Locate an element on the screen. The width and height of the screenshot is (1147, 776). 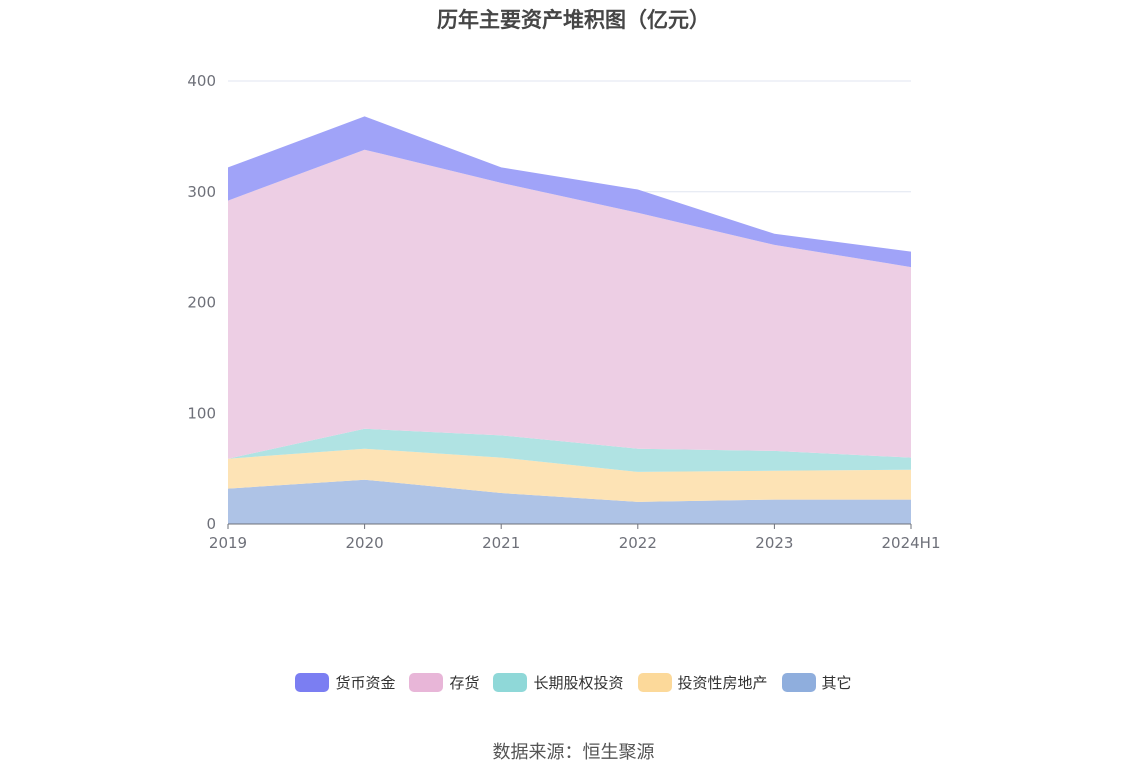
y-tick-label: 100 is located at coordinates (201, 413).